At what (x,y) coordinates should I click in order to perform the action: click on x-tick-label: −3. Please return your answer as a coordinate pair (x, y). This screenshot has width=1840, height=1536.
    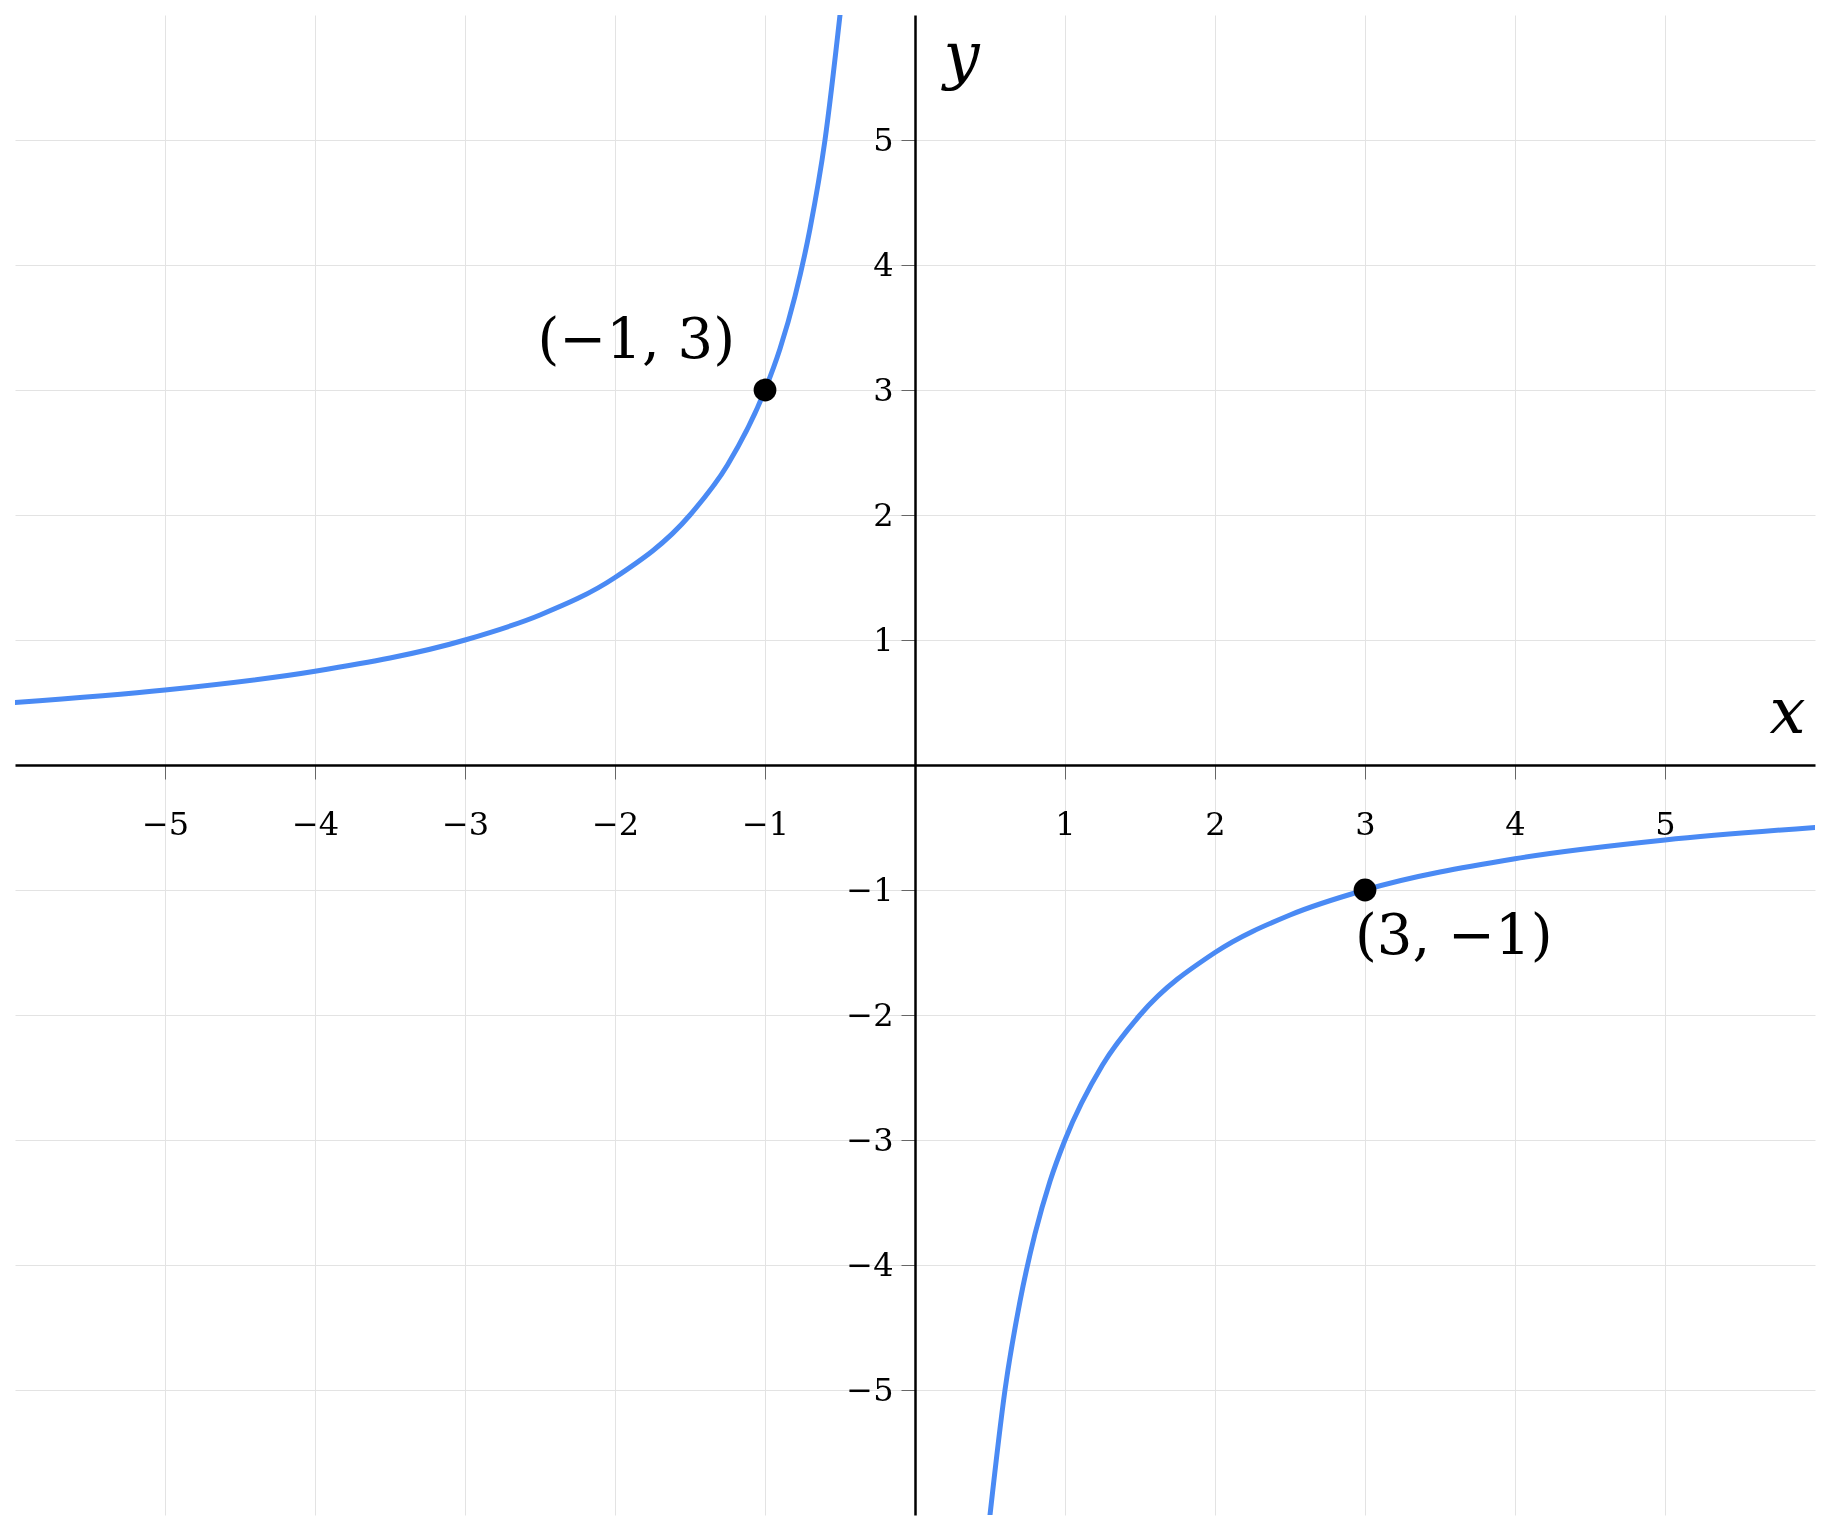
    Looking at the image, I should click on (465, 823).